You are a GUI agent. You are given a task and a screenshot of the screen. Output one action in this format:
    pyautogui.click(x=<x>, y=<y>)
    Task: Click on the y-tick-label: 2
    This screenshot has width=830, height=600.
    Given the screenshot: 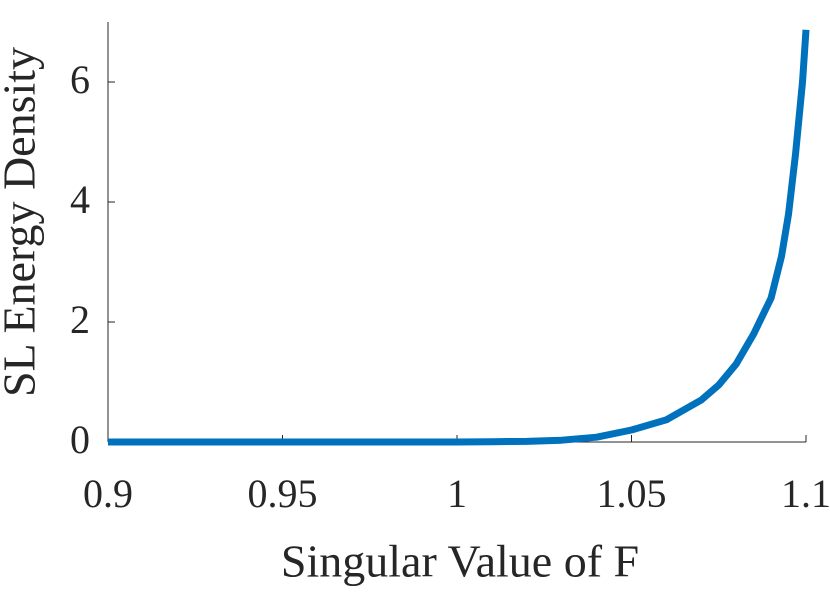 What is the action you would take?
    pyautogui.click(x=80, y=319)
    